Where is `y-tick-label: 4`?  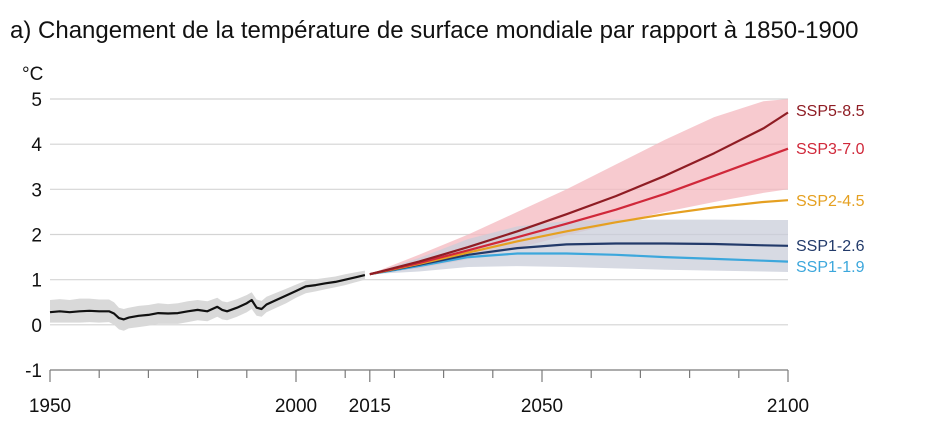
y-tick-label: 4 is located at coordinates (36, 145).